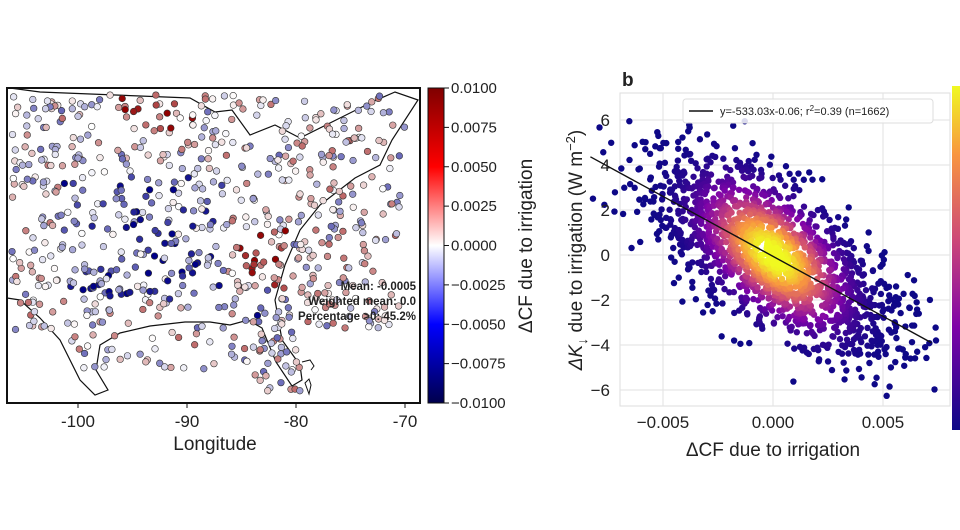  What do you see at coordinates (605, 120) in the screenshot?
I see `scatter-y-tick-label: 6` at bounding box center [605, 120].